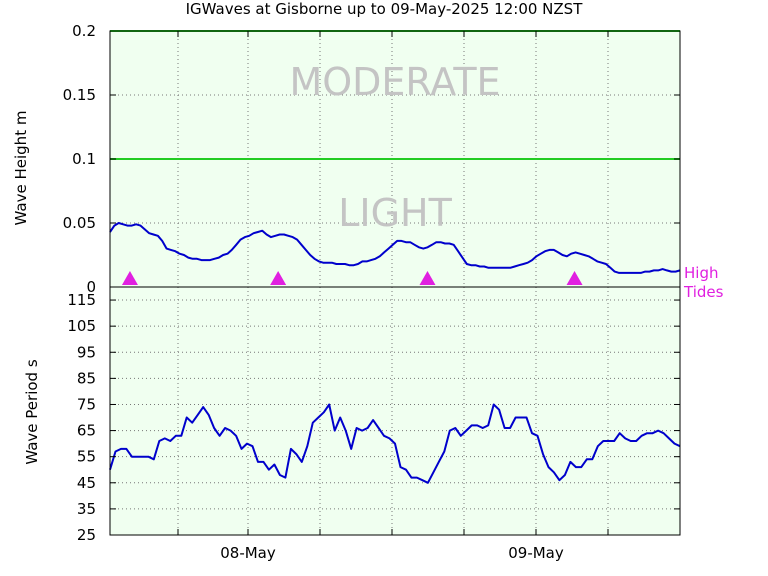 This screenshot has width=768, height=576. I want to click on x-tick-label: 09-May, so click(536, 553).